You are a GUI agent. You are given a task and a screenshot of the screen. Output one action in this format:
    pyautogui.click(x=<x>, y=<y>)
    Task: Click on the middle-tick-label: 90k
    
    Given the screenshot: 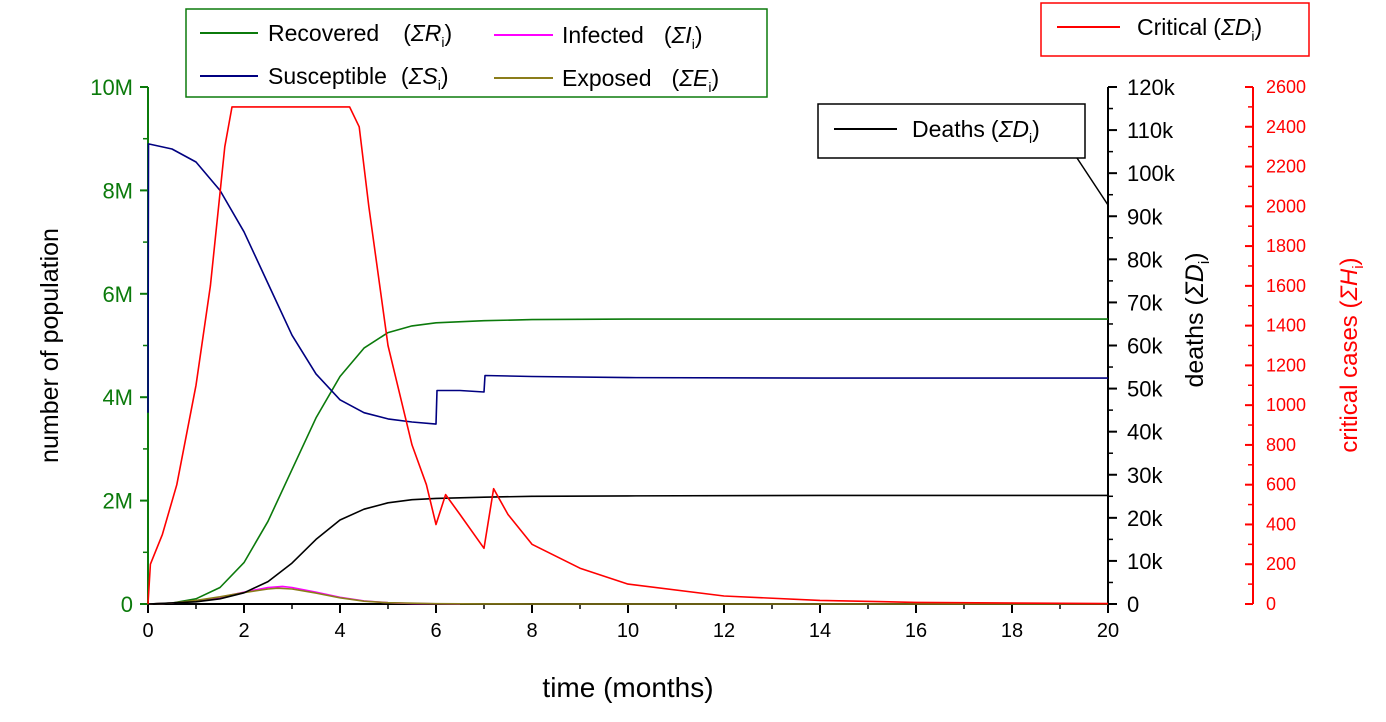 What is the action you would take?
    pyautogui.click(x=1145, y=216)
    